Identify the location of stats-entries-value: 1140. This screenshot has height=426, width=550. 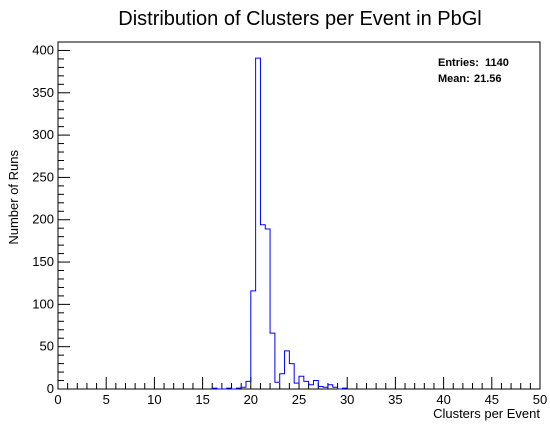
(497, 63).